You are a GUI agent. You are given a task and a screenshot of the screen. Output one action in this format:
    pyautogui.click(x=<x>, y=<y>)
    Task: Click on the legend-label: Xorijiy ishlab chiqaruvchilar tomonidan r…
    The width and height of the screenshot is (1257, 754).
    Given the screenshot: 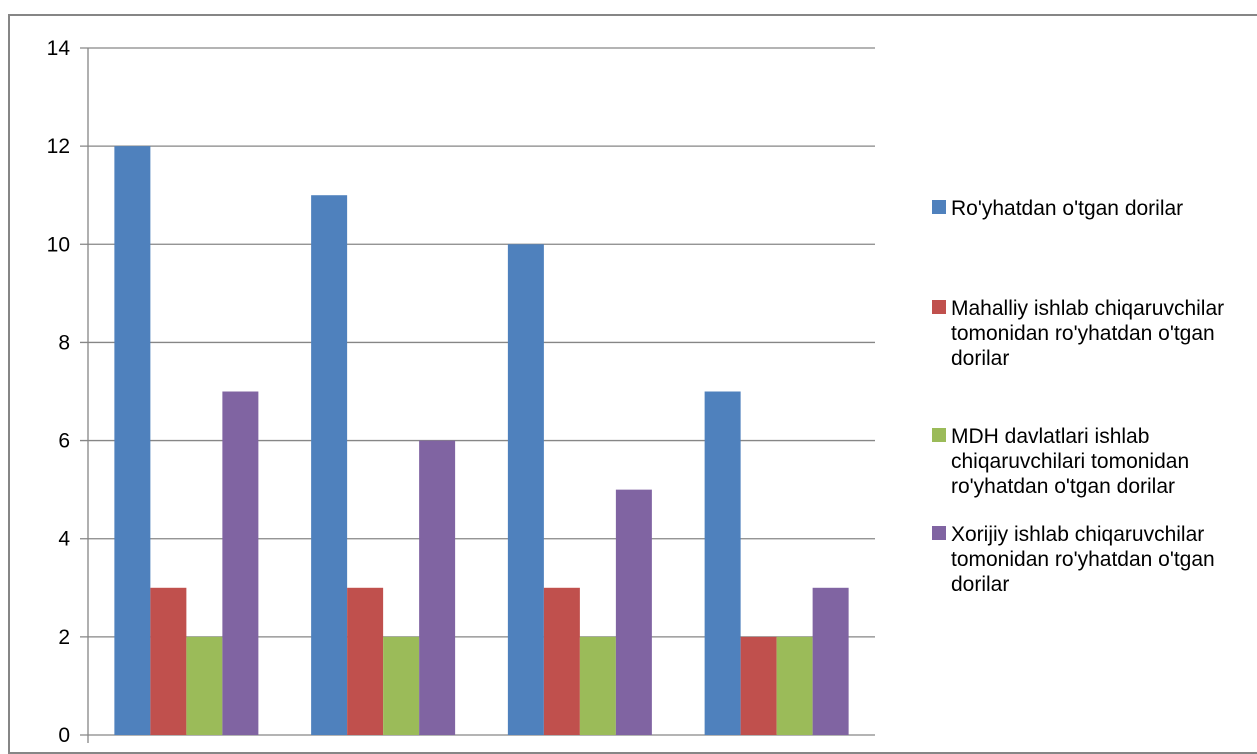 What is the action you would take?
    pyautogui.click(x=1083, y=559)
    